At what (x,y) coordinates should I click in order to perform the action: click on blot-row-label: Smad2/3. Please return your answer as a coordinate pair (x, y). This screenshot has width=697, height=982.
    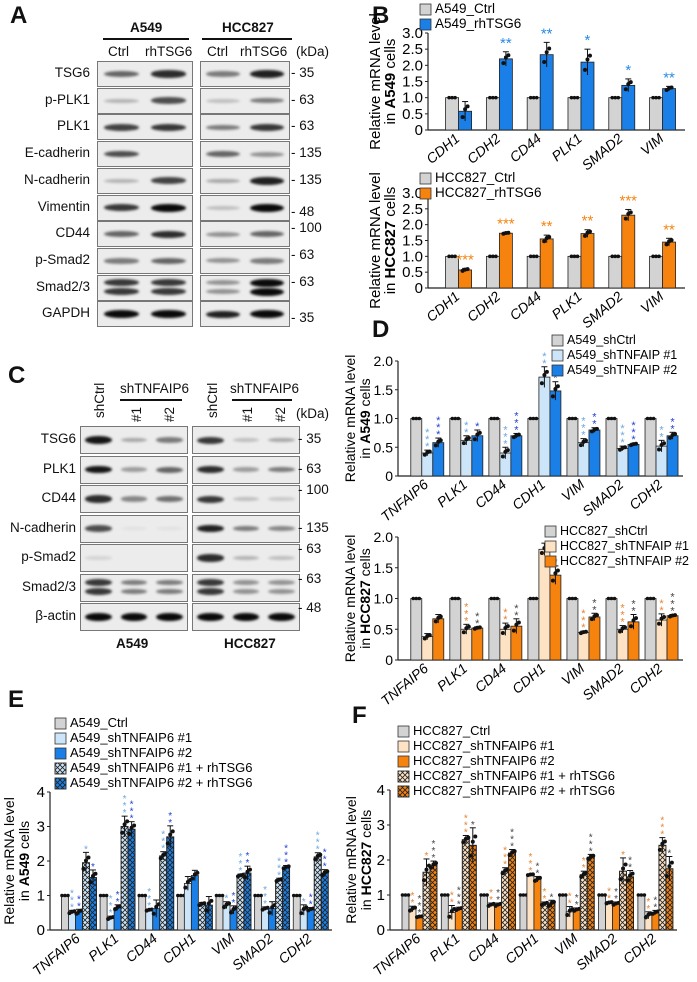
    Looking at the image, I should click on (48, 586).